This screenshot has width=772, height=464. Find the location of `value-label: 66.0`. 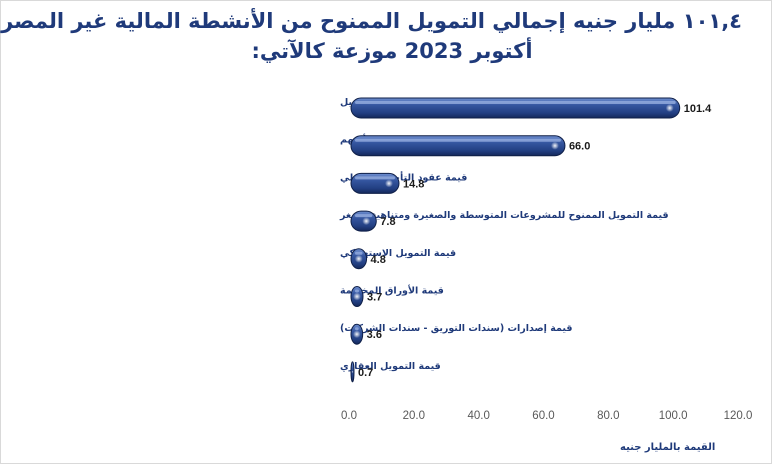

value-label: 66.0 is located at coordinates (579, 147).